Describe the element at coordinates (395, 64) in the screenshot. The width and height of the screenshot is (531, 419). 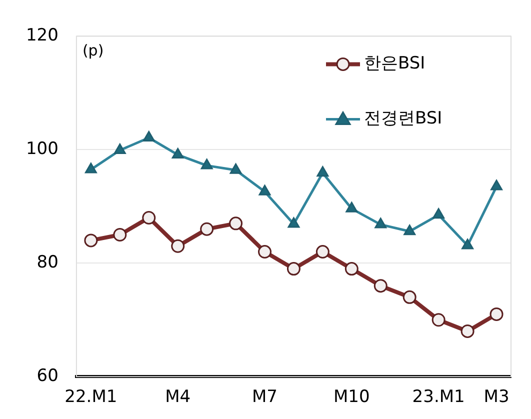
I see `legend-label: 한은BSI` at that location.